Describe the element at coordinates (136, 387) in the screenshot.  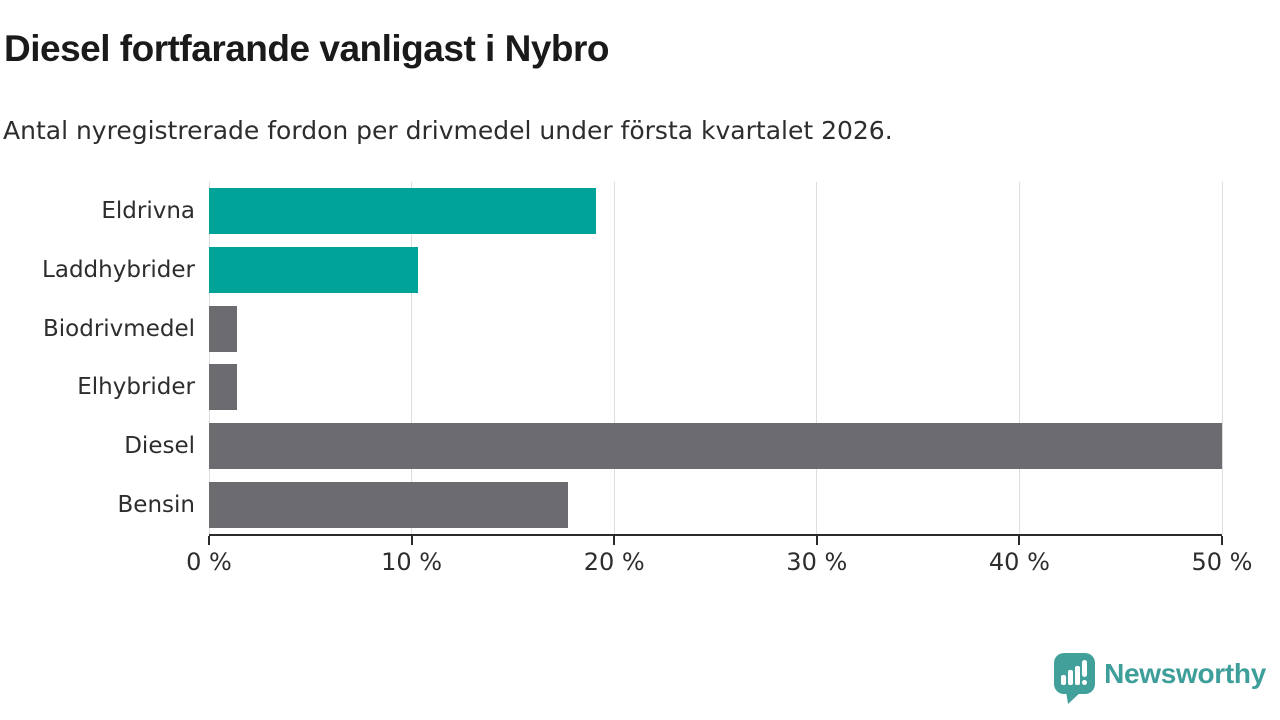
I see `category-label: Elhybrider` at that location.